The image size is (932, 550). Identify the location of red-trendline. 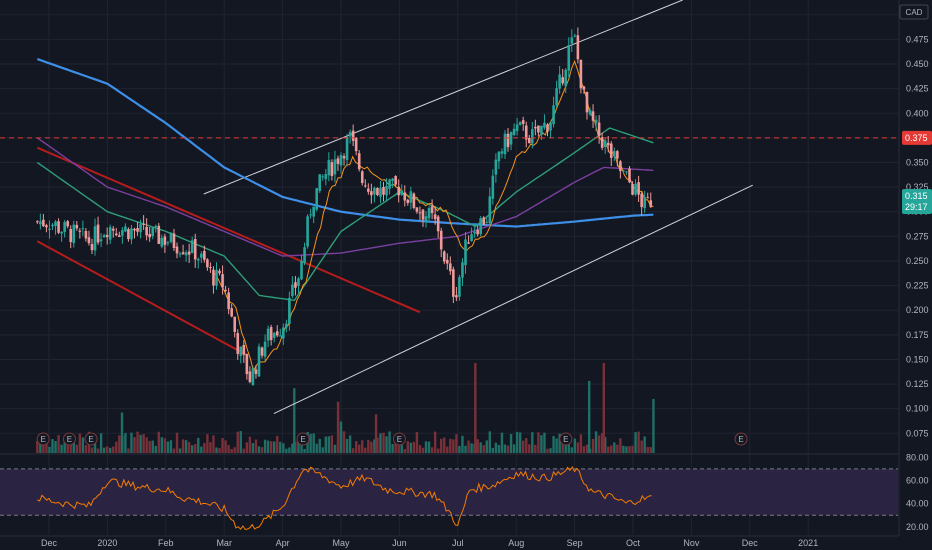
(228, 230).